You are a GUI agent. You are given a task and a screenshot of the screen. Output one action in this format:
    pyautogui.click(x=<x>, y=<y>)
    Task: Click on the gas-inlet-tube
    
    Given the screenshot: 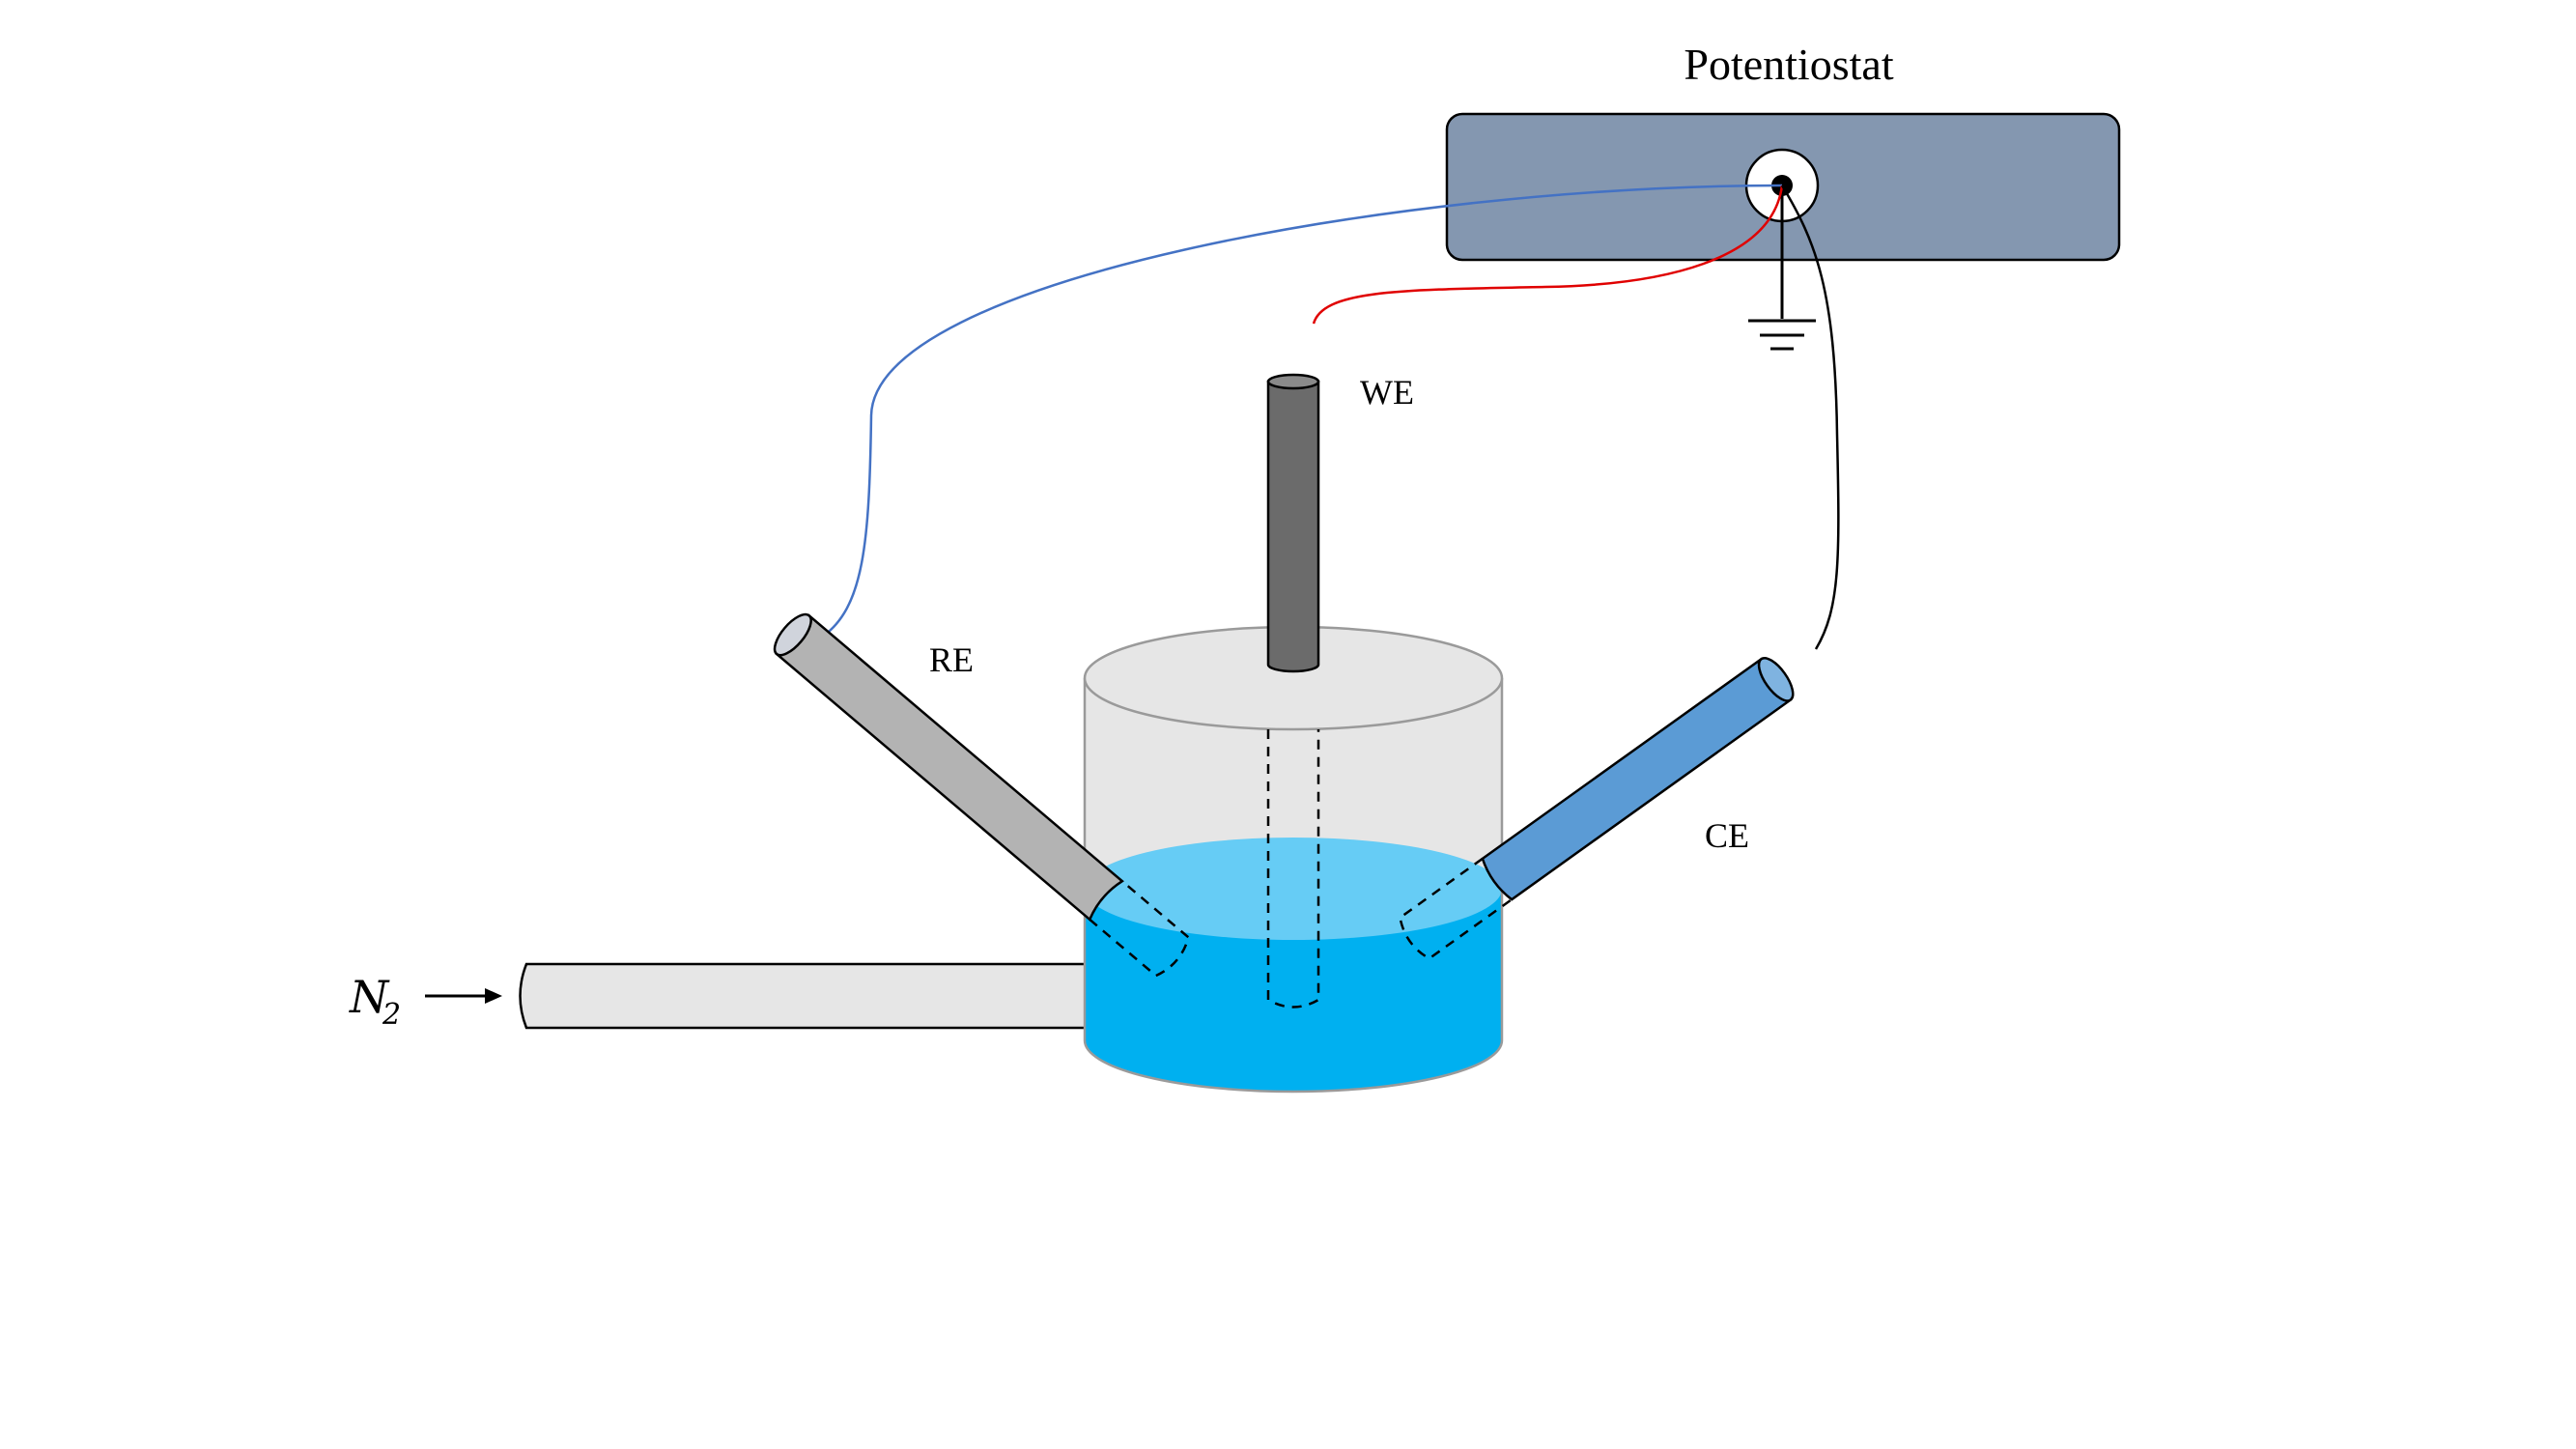 What is the action you would take?
    pyautogui.click(x=804, y=996)
    